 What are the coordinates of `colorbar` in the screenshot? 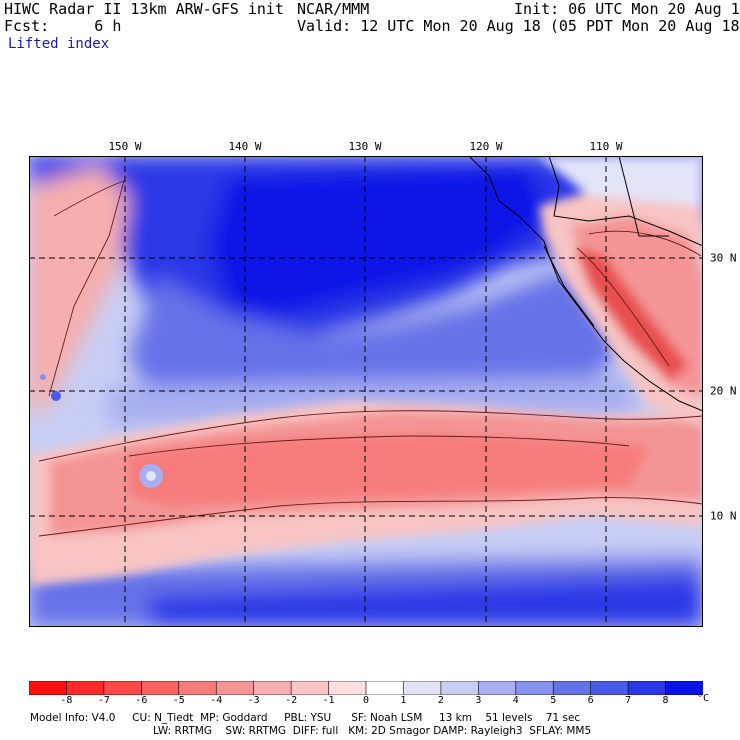 It's located at (366, 688).